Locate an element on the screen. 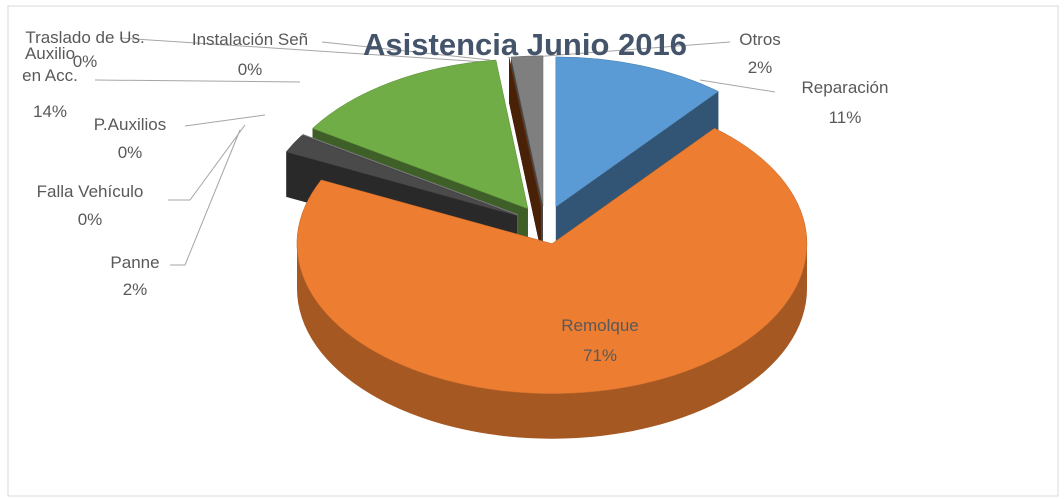  value-label: 14% is located at coordinates (50, 111).